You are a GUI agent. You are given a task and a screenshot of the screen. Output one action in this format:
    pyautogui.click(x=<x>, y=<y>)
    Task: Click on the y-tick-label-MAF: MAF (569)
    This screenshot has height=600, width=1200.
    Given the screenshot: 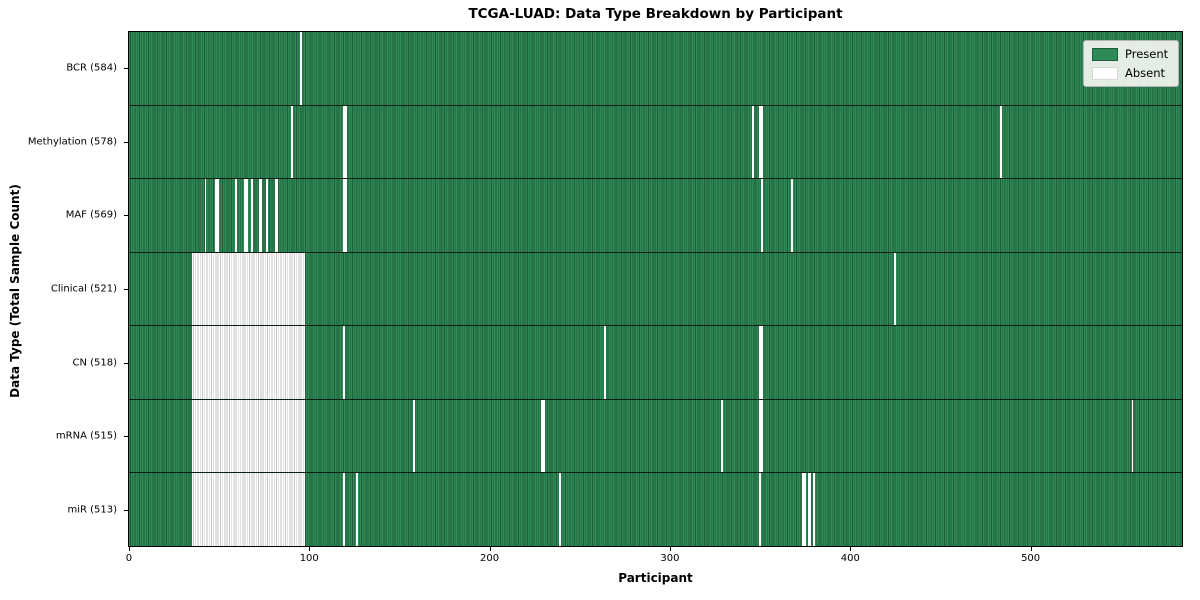 What is the action you would take?
    pyautogui.click(x=91, y=215)
    